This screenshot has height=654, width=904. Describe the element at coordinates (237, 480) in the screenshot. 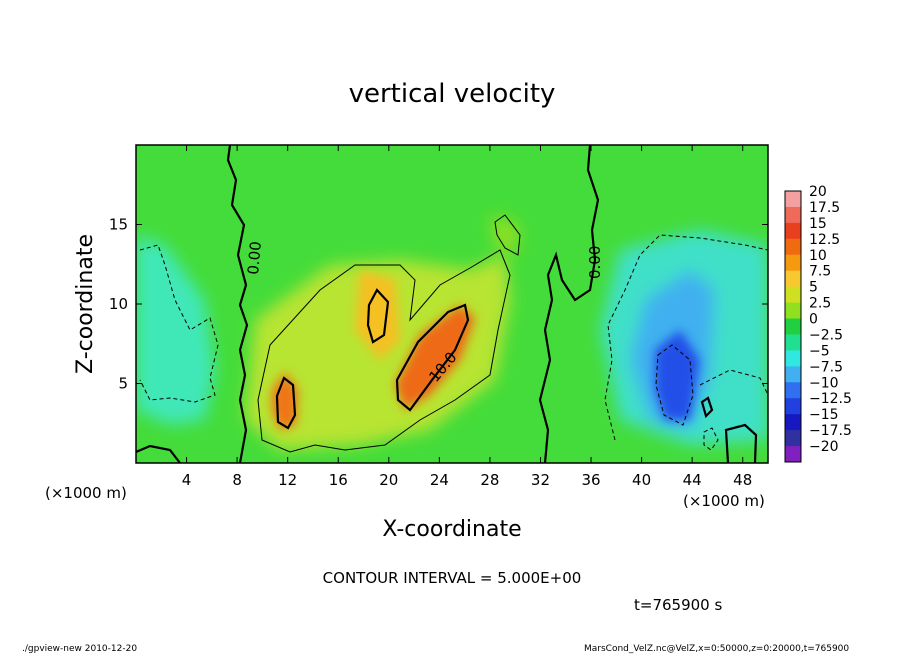

I see `x-tick-label: 8` at that location.